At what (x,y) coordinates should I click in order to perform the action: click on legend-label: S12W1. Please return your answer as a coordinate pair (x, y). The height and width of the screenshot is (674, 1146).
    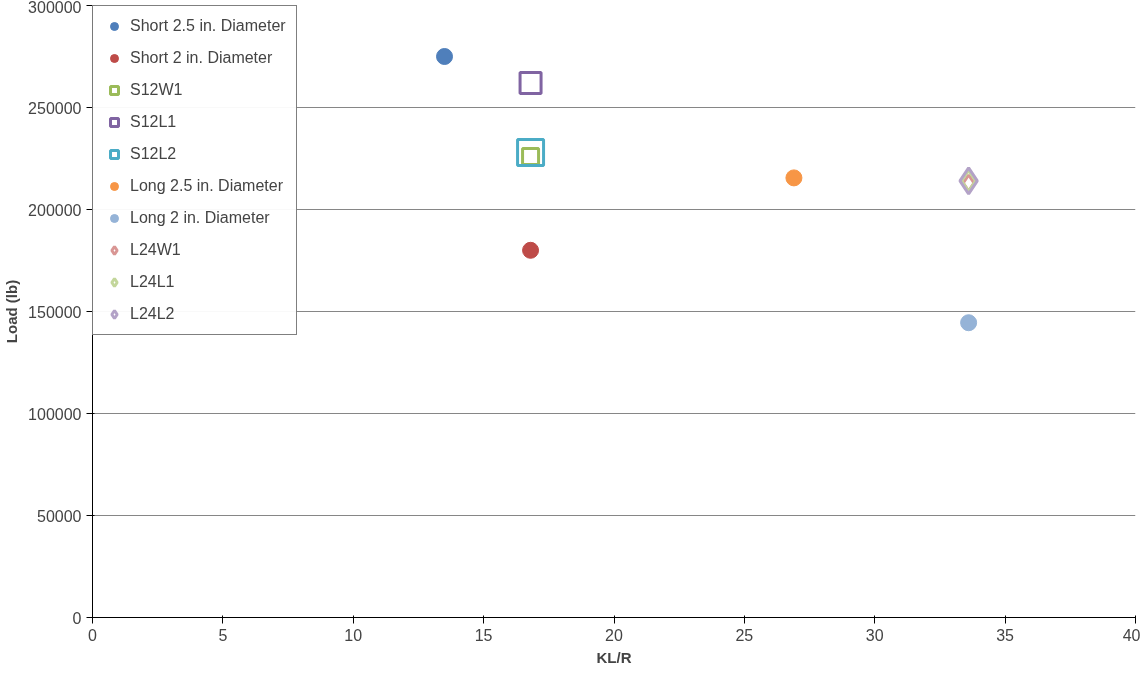
    Looking at the image, I should click on (156, 90).